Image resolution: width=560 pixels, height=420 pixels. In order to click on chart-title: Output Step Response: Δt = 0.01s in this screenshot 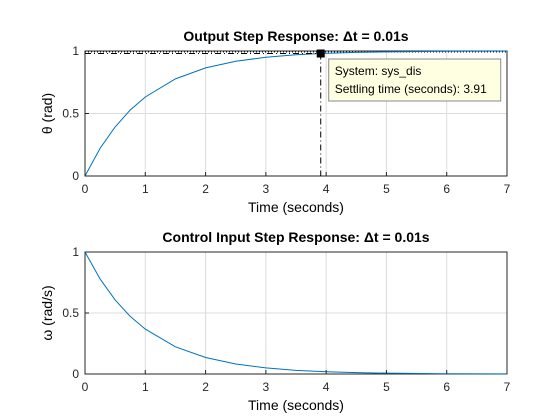, I will do `click(295, 36)`.